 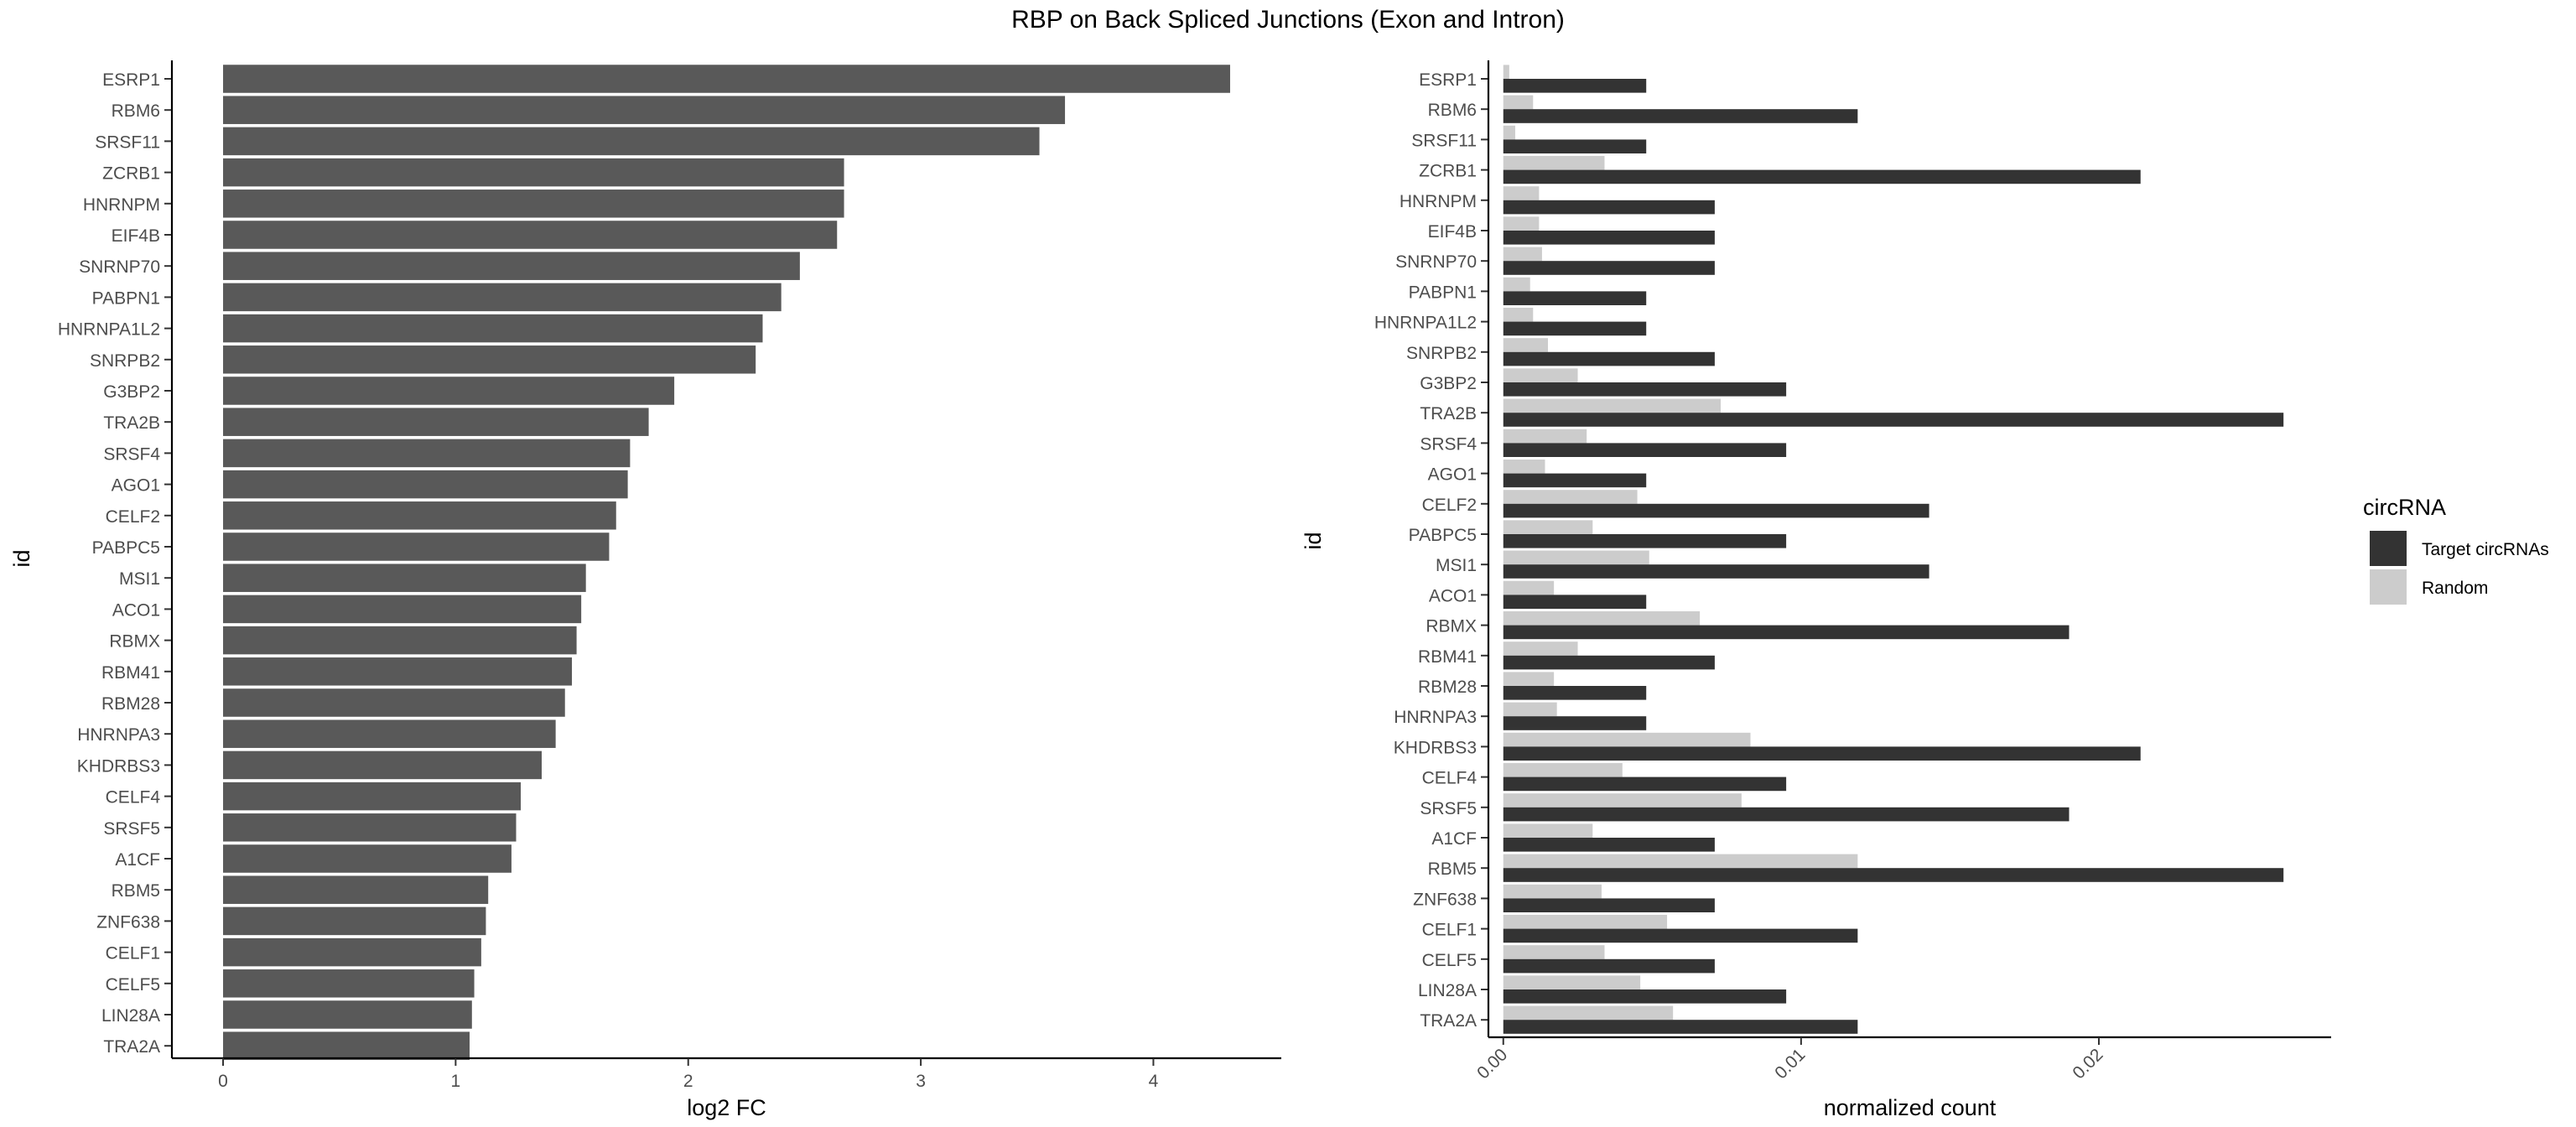 What do you see at coordinates (1680, 1027) in the screenshot?
I see `bar-target-tra2a` at bounding box center [1680, 1027].